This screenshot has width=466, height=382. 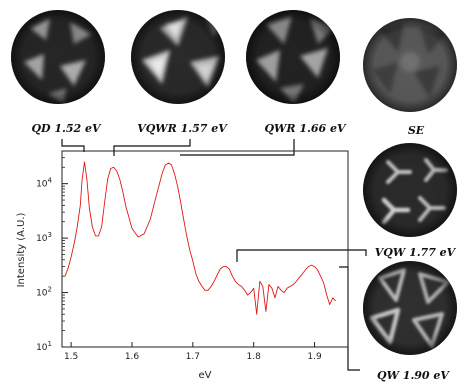 What do you see at coordinates (44, 346) in the screenshot?
I see `y-tick-label: 10¹` at bounding box center [44, 346].